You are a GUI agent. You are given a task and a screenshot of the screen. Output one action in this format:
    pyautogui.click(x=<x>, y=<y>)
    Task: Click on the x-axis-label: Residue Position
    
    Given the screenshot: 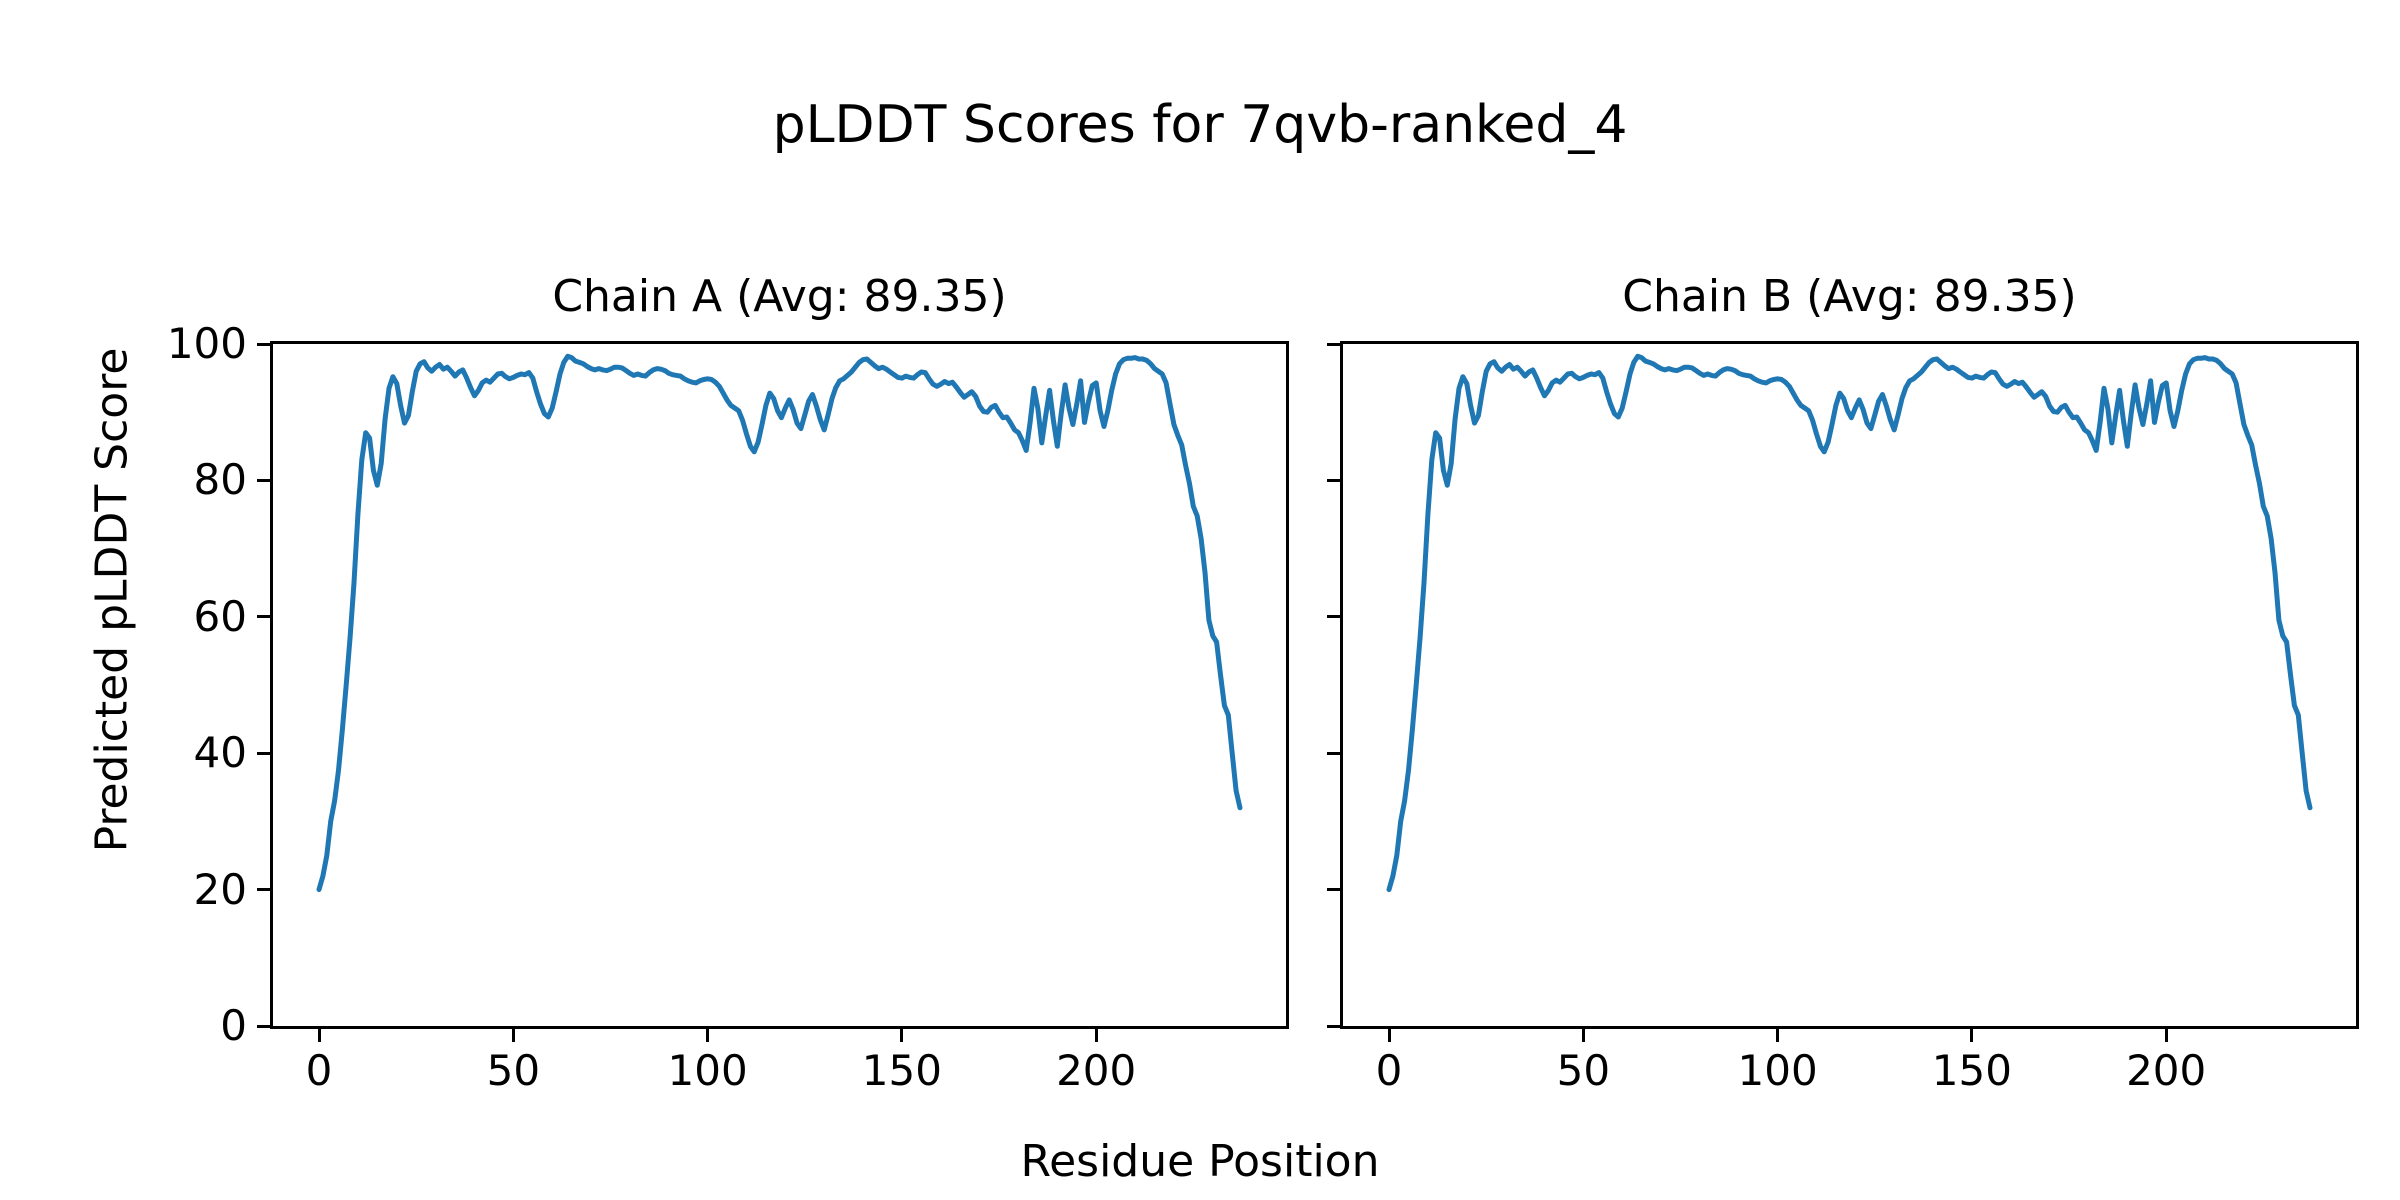 What is the action you would take?
    pyautogui.click(x=1200, y=1161)
    